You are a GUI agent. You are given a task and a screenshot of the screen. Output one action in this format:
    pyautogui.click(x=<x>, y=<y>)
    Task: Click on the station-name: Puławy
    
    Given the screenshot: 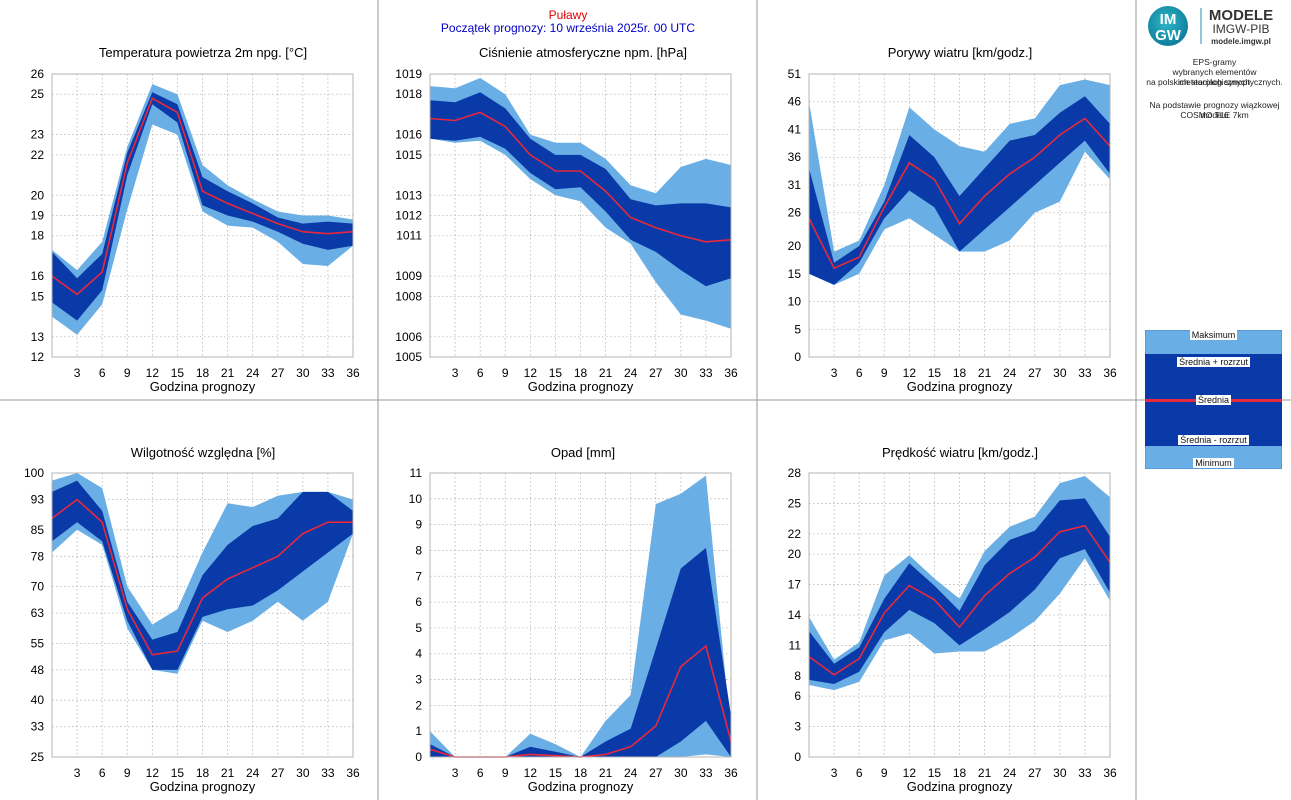 What is the action you would take?
    pyautogui.click(x=568, y=15)
    